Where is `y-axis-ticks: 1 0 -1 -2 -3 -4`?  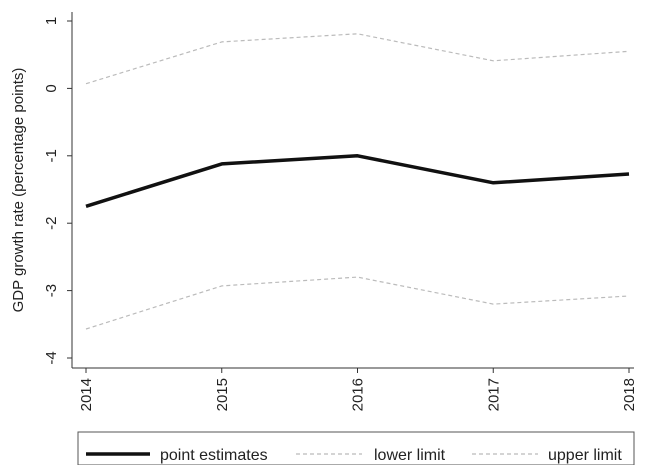 y-axis-ticks: 1 0 -1 -2 -3 -4 is located at coordinates (57, 191).